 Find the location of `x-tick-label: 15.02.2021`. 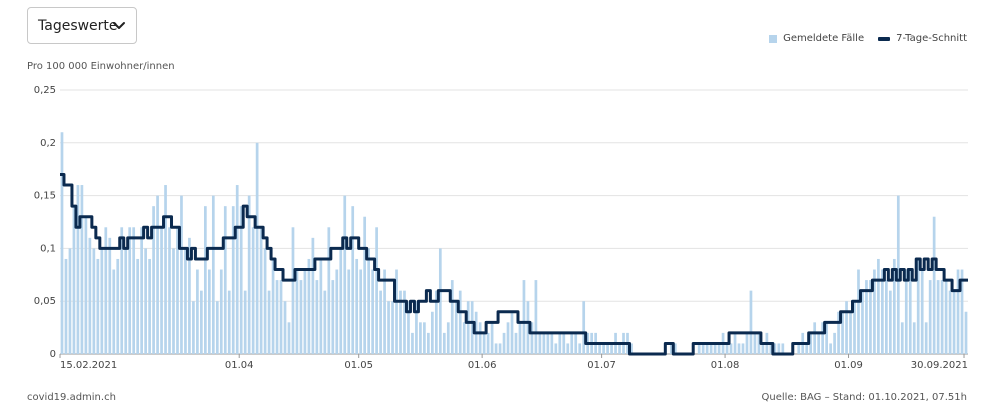

x-tick-label: 15.02.2021 is located at coordinates (88, 365).